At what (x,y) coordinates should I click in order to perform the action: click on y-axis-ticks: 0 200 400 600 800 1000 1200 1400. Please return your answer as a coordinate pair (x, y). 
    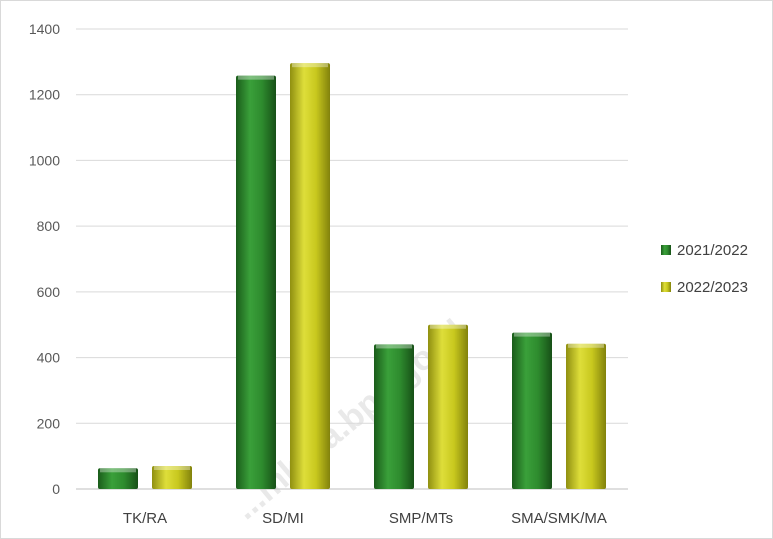
    Looking at the image, I should click on (44, 259).